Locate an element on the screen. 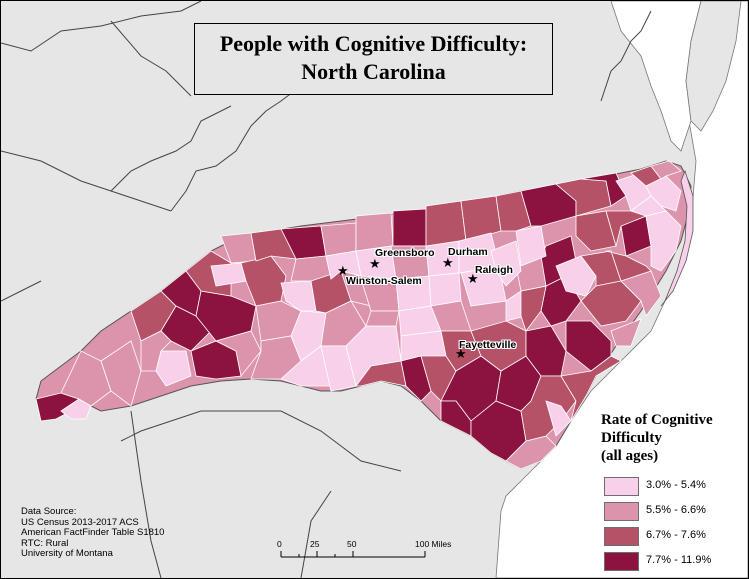 Image resolution: width=749 pixels, height=579 pixels. star-icon-raleigh: ★ is located at coordinates (473, 278).